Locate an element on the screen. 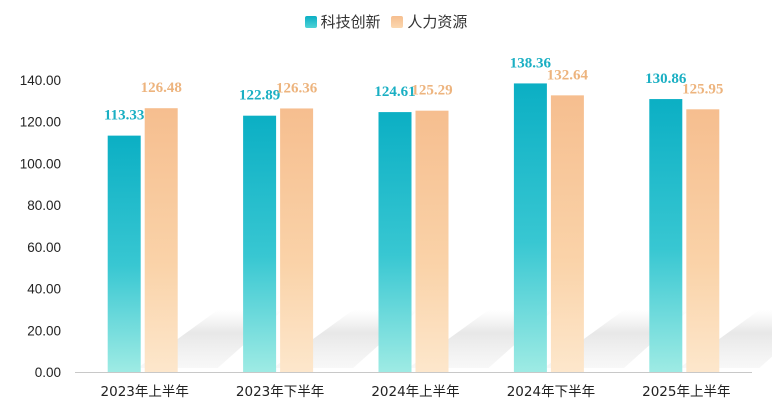 This screenshot has height=416, width=772. y-tick-label: 0.00 is located at coordinates (48, 372).